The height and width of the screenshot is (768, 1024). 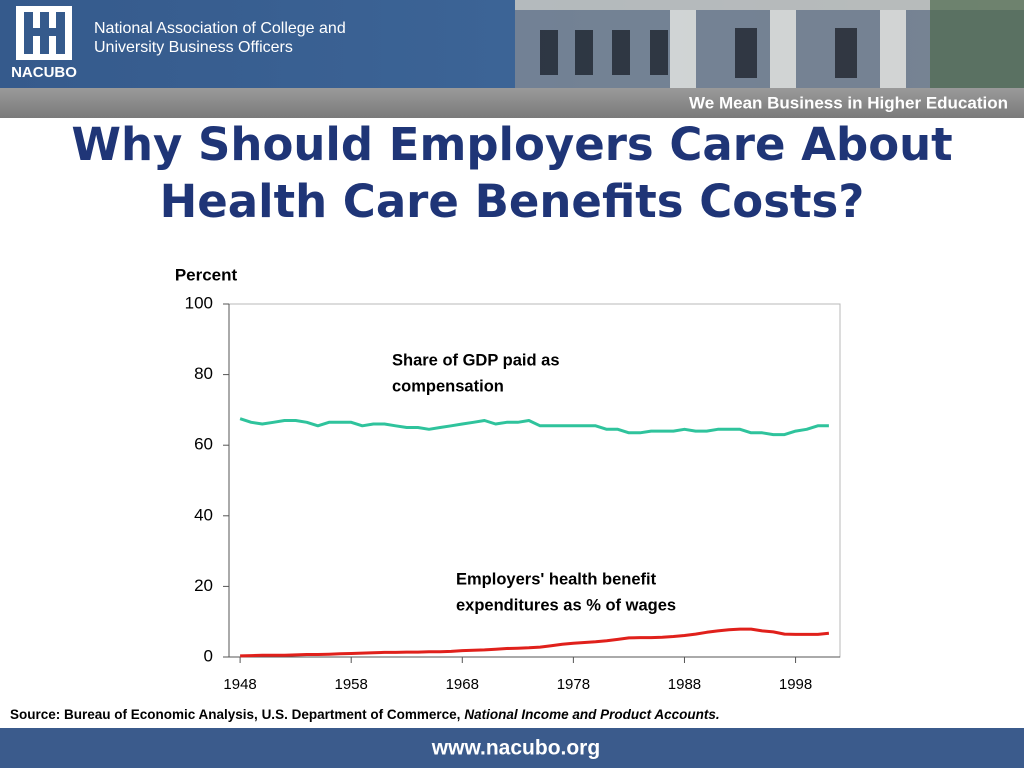 I want to click on x-tick-label: 1968, so click(x=462, y=684).